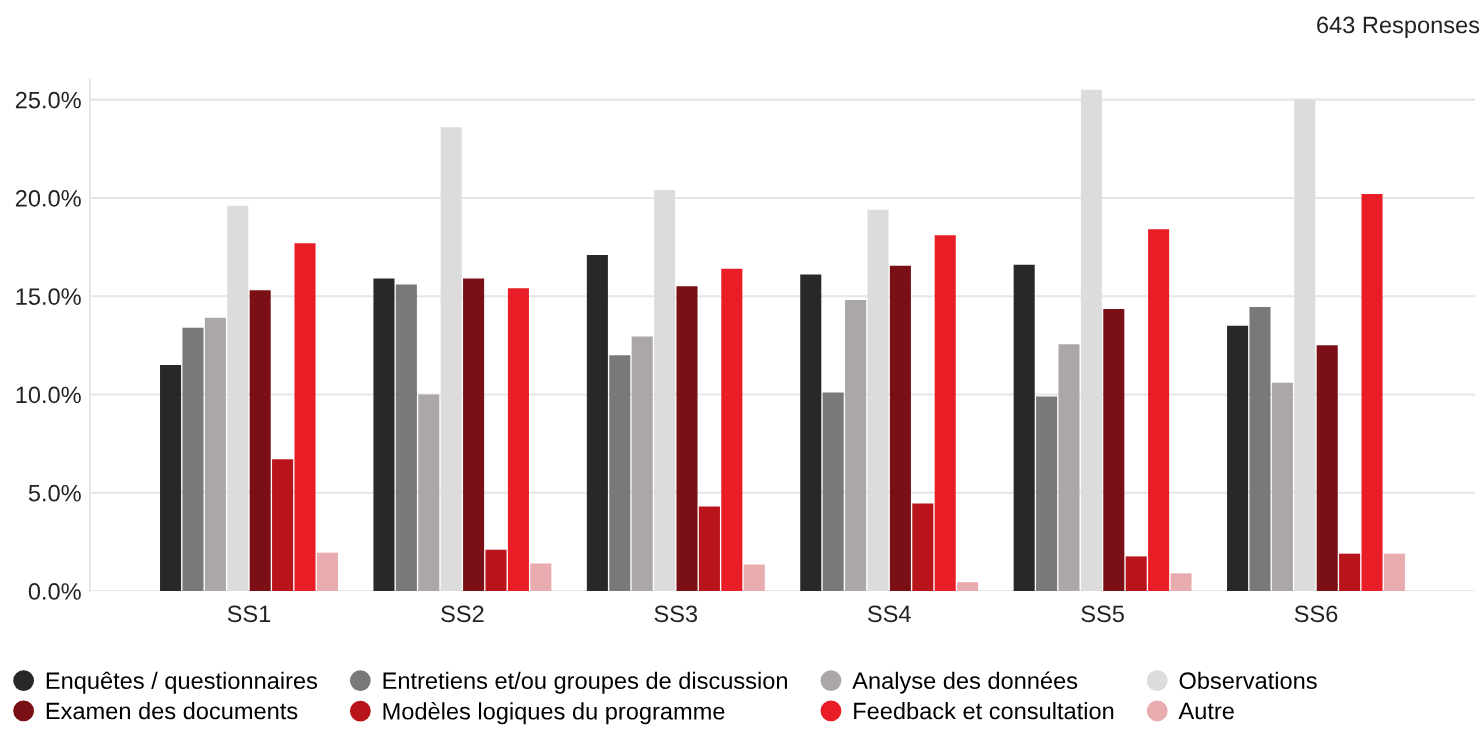  I want to click on y-tick-label: 0.0%, so click(54, 591).